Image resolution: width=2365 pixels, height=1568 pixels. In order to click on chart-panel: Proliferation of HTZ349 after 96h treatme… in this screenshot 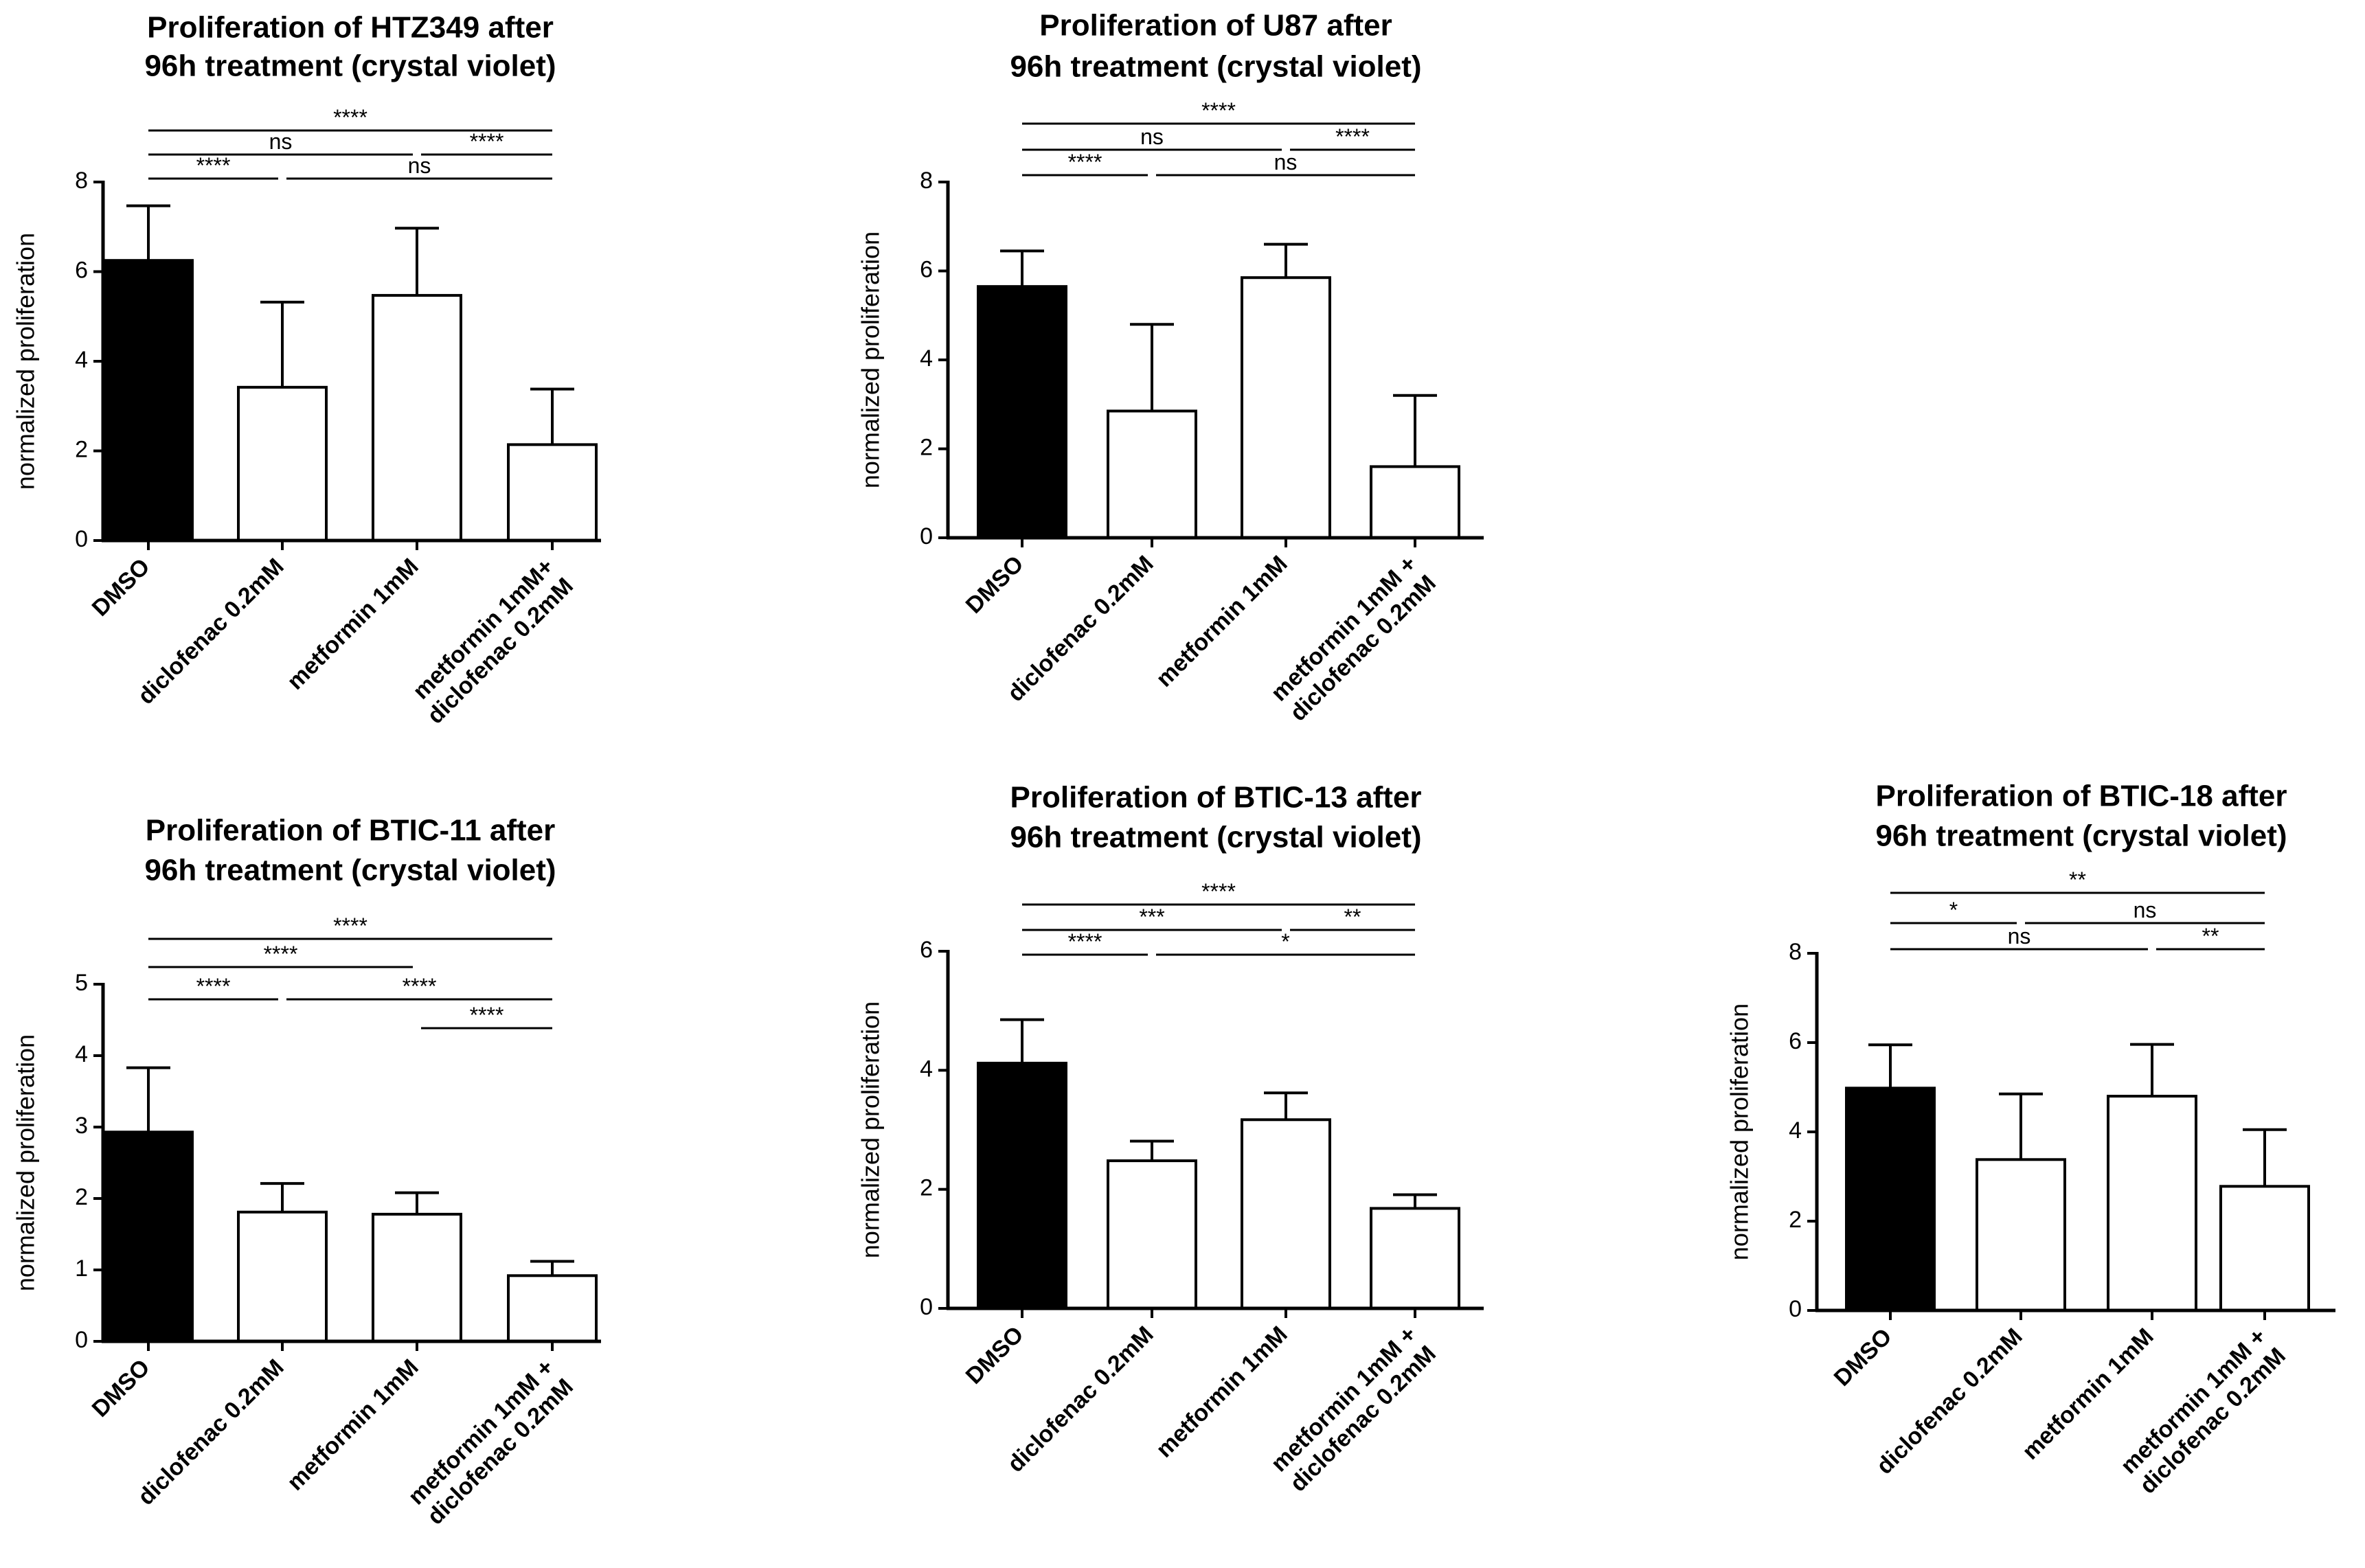, I will do `click(306, 370)`.